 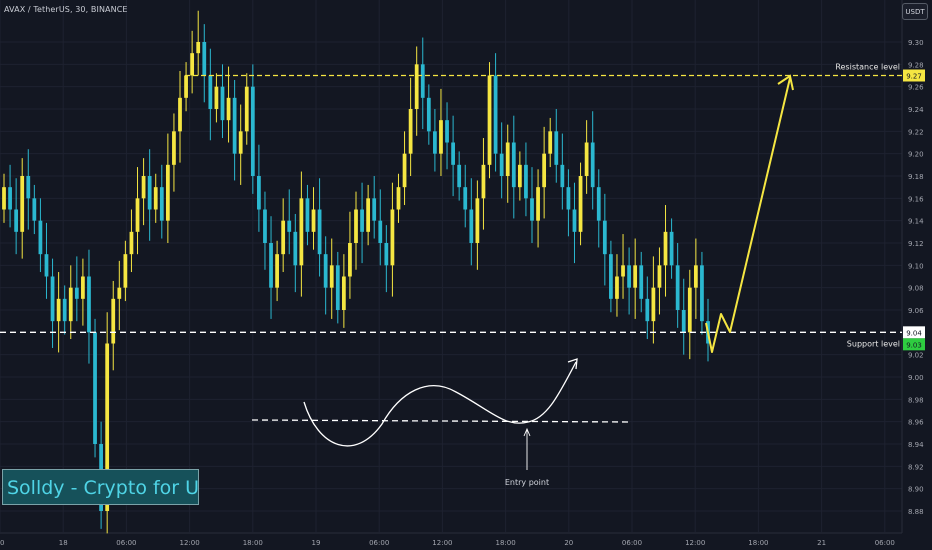 What do you see at coordinates (916, 177) in the screenshot?
I see `y-tick-label: 9.18` at bounding box center [916, 177].